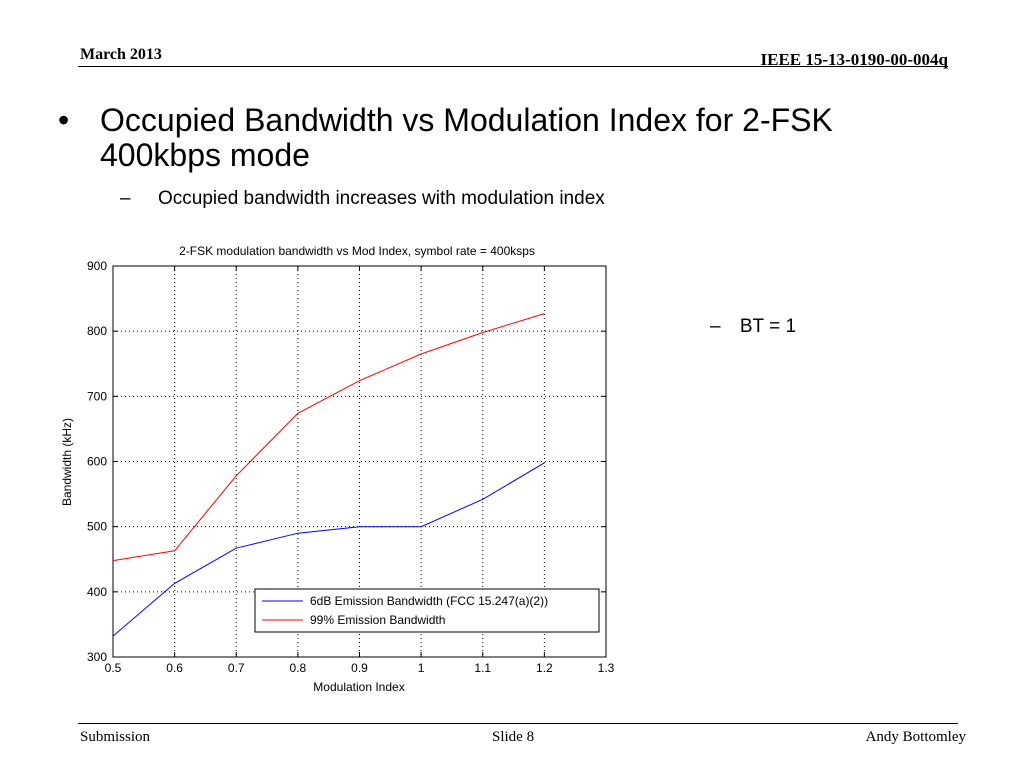 The width and height of the screenshot is (1024, 768). Describe the element at coordinates (97, 266) in the screenshot. I see `y-tick-label: 900` at that location.